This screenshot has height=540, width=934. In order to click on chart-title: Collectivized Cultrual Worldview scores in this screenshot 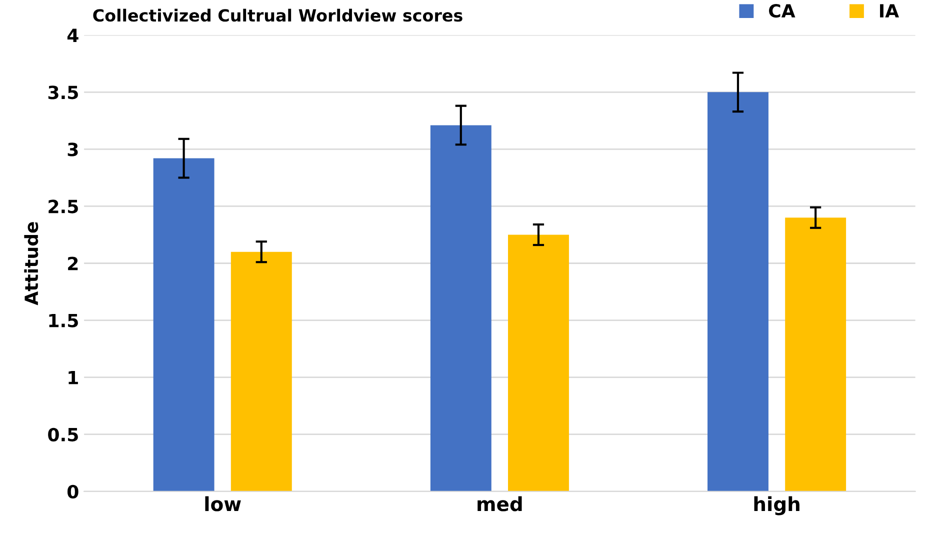, I will do `click(277, 15)`.